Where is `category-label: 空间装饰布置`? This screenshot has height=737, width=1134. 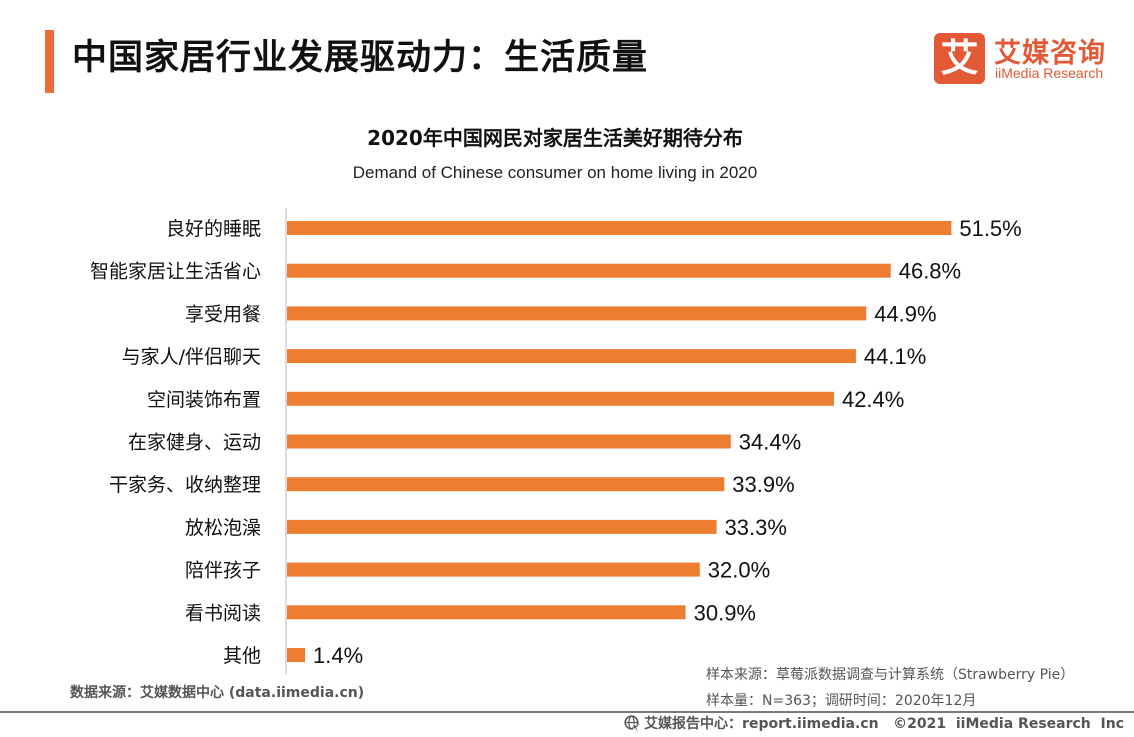
category-label: 空间装饰布置 is located at coordinates (204, 400).